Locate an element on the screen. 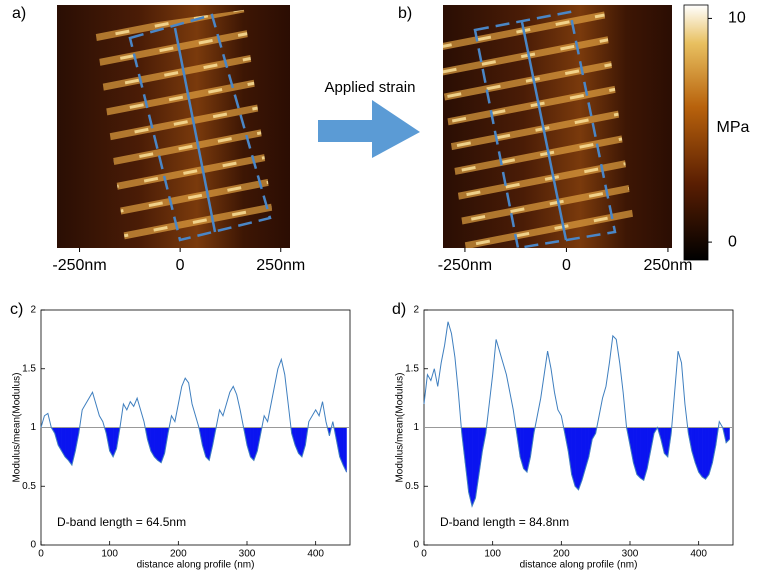  strain-arrow is located at coordinates (369, 129).